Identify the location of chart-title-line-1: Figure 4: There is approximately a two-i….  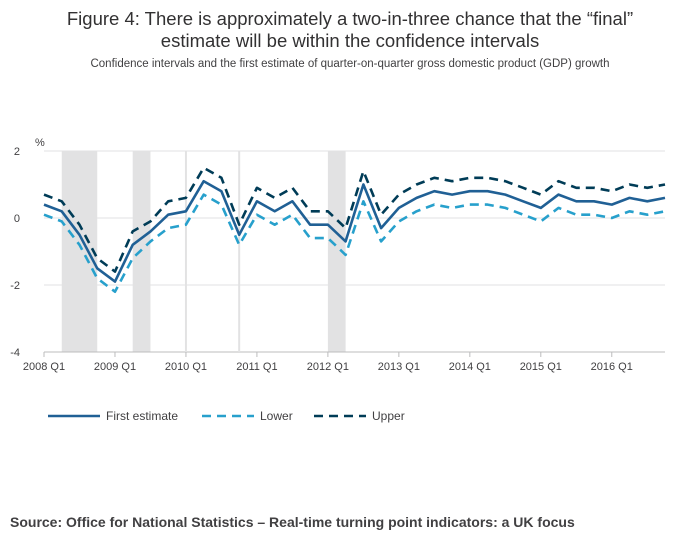
(350, 18).